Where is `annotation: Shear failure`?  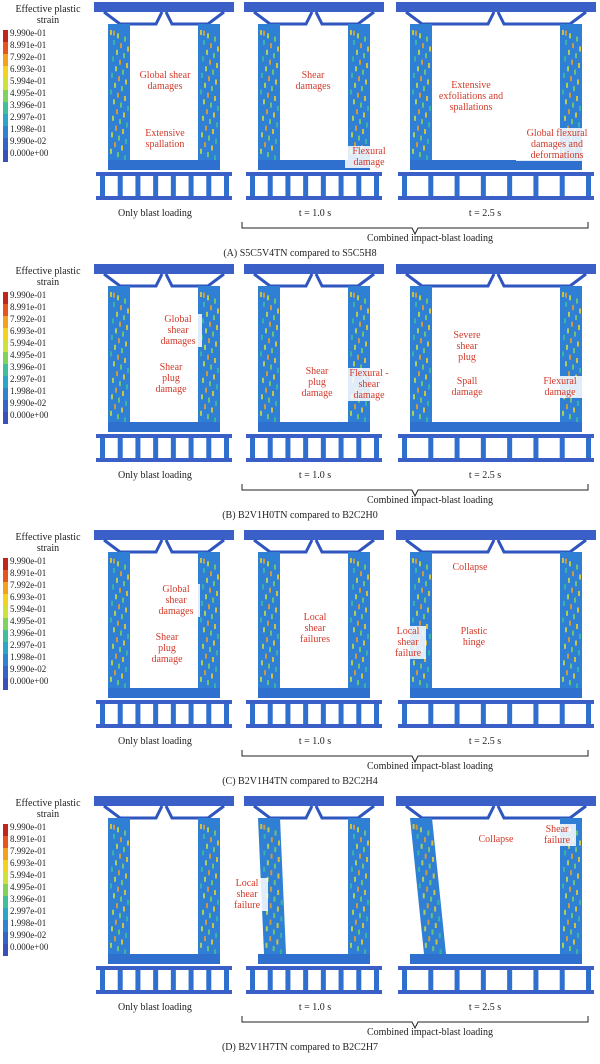
annotation: Shear failure is located at coordinates (557, 835).